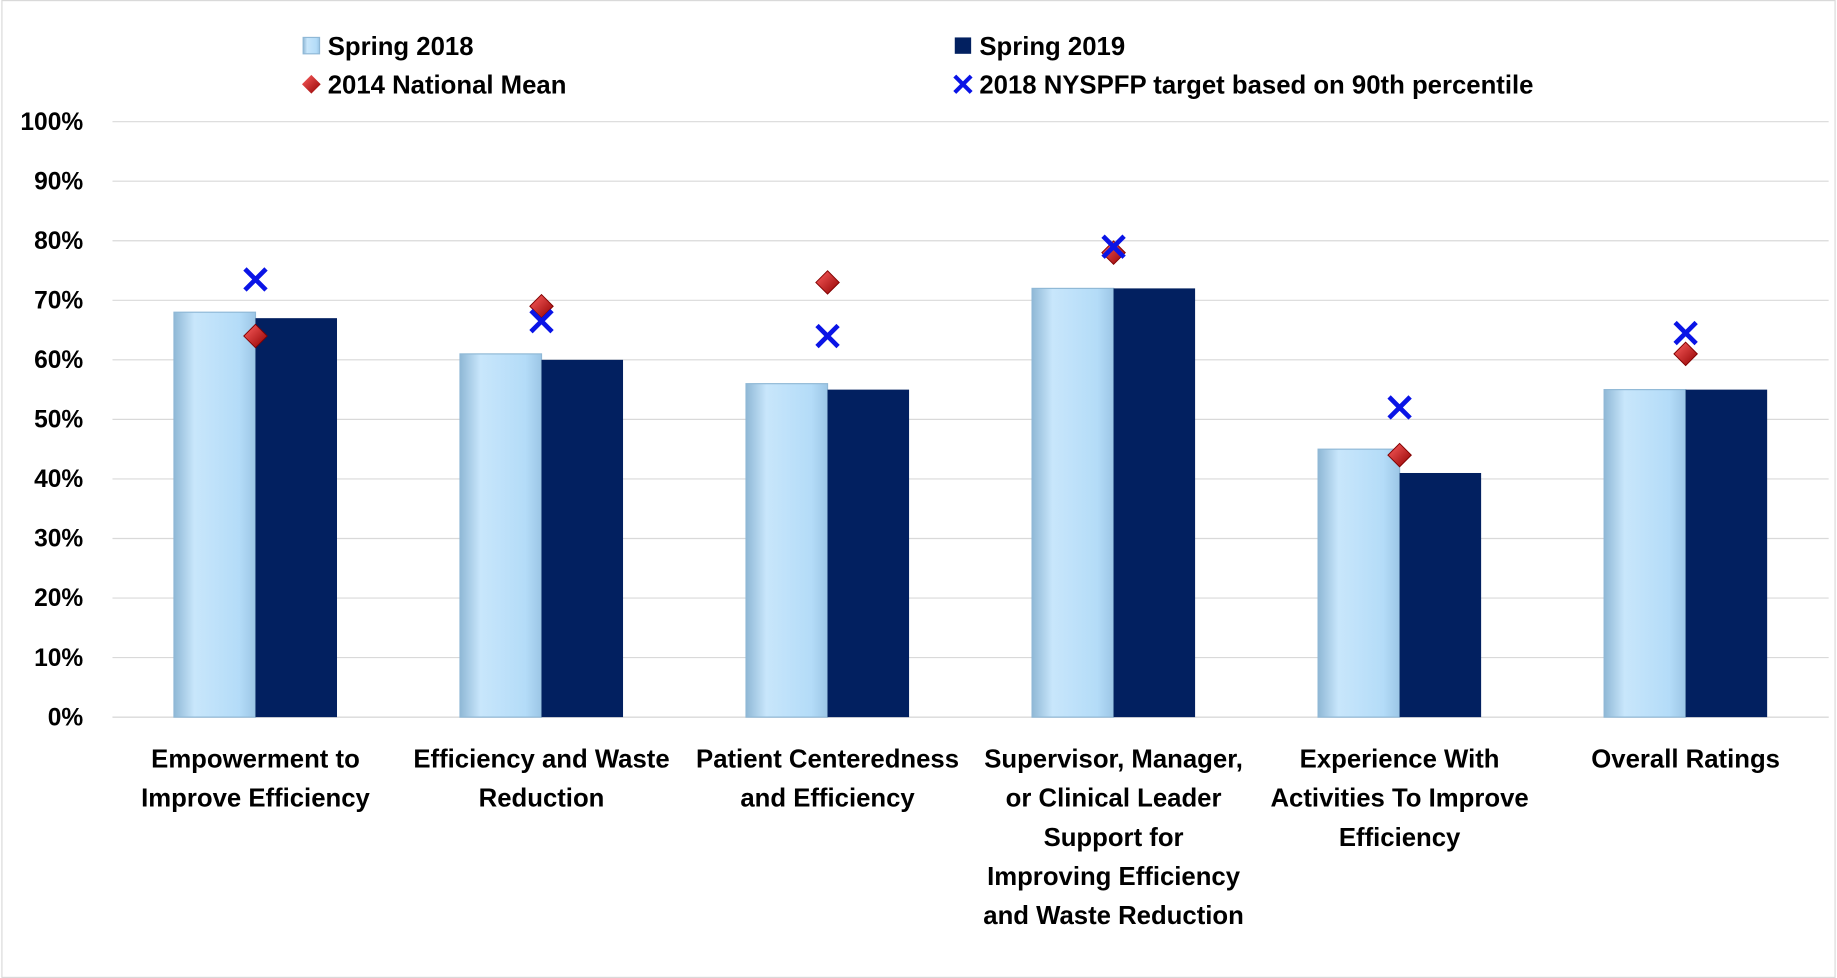  Describe the element at coordinates (447, 86) in the screenshot. I see `legend-label: 2014 National Mean` at that location.